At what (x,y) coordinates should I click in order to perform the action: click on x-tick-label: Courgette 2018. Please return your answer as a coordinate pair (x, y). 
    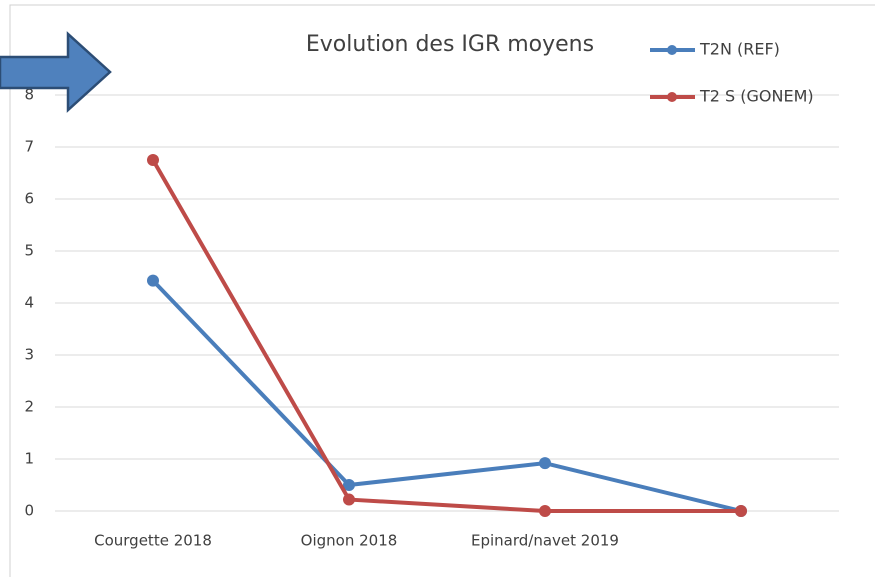
    Looking at the image, I should click on (153, 541).